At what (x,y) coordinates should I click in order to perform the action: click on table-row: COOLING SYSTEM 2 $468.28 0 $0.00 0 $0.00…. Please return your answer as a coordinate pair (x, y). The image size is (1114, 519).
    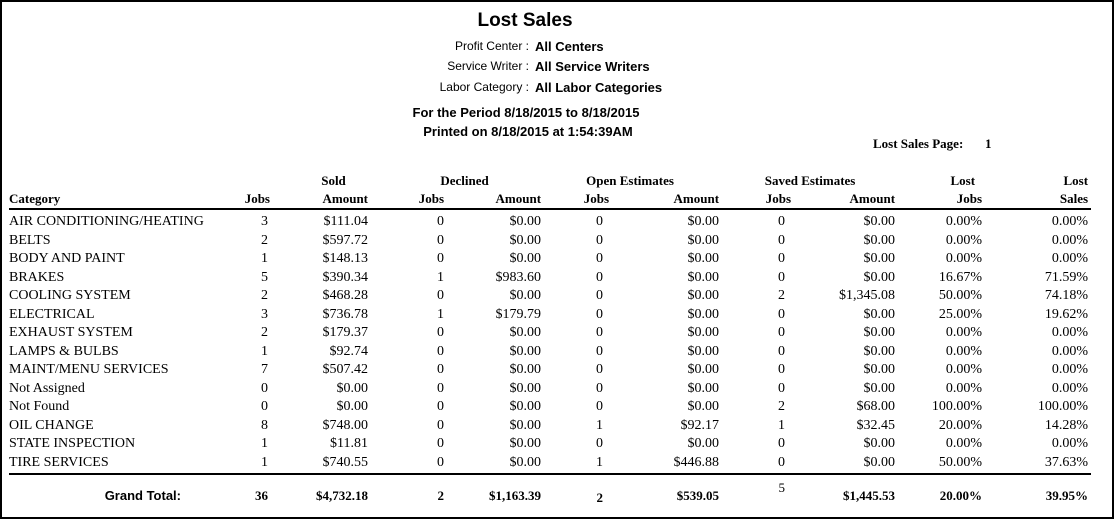
    Looking at the image, I should click on (550, 296).